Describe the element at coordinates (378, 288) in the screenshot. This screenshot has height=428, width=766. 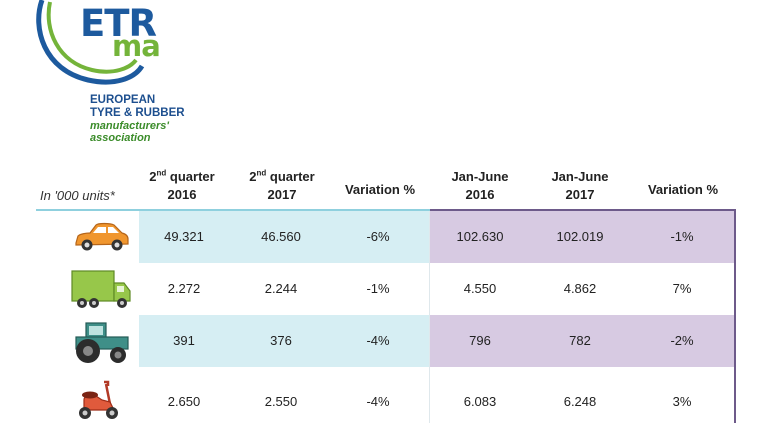
I see `cell-variation-quarter: -1%` at that location.